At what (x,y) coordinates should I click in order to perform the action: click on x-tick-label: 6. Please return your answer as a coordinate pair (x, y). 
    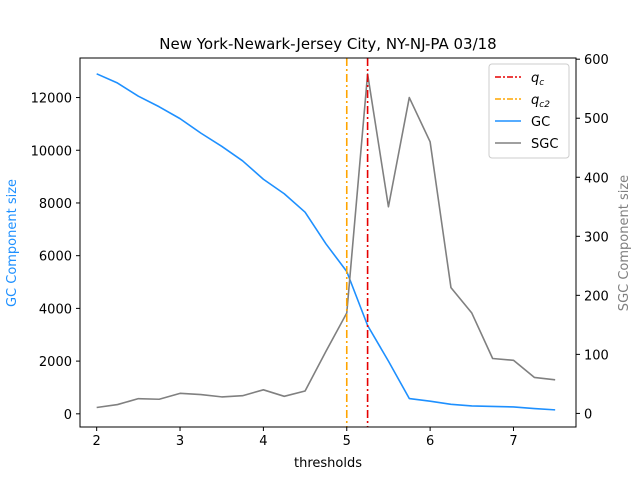
    Looking at the image, I should click on (430, 441).